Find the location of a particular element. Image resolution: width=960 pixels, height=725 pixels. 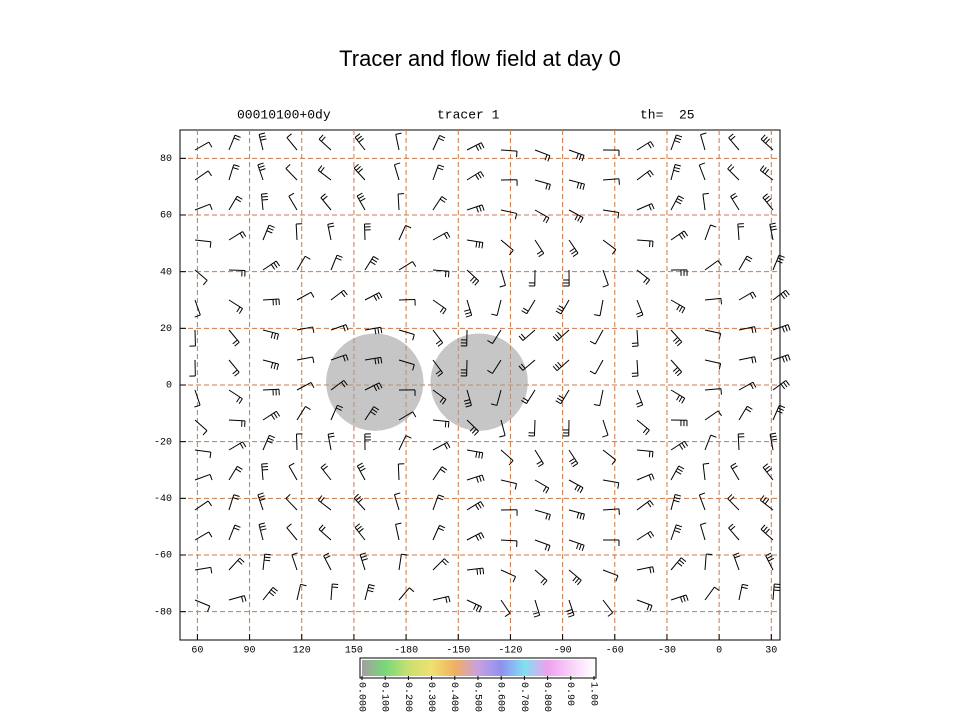

colorbar-label: 0.000 is located at coordinates (360, 697).